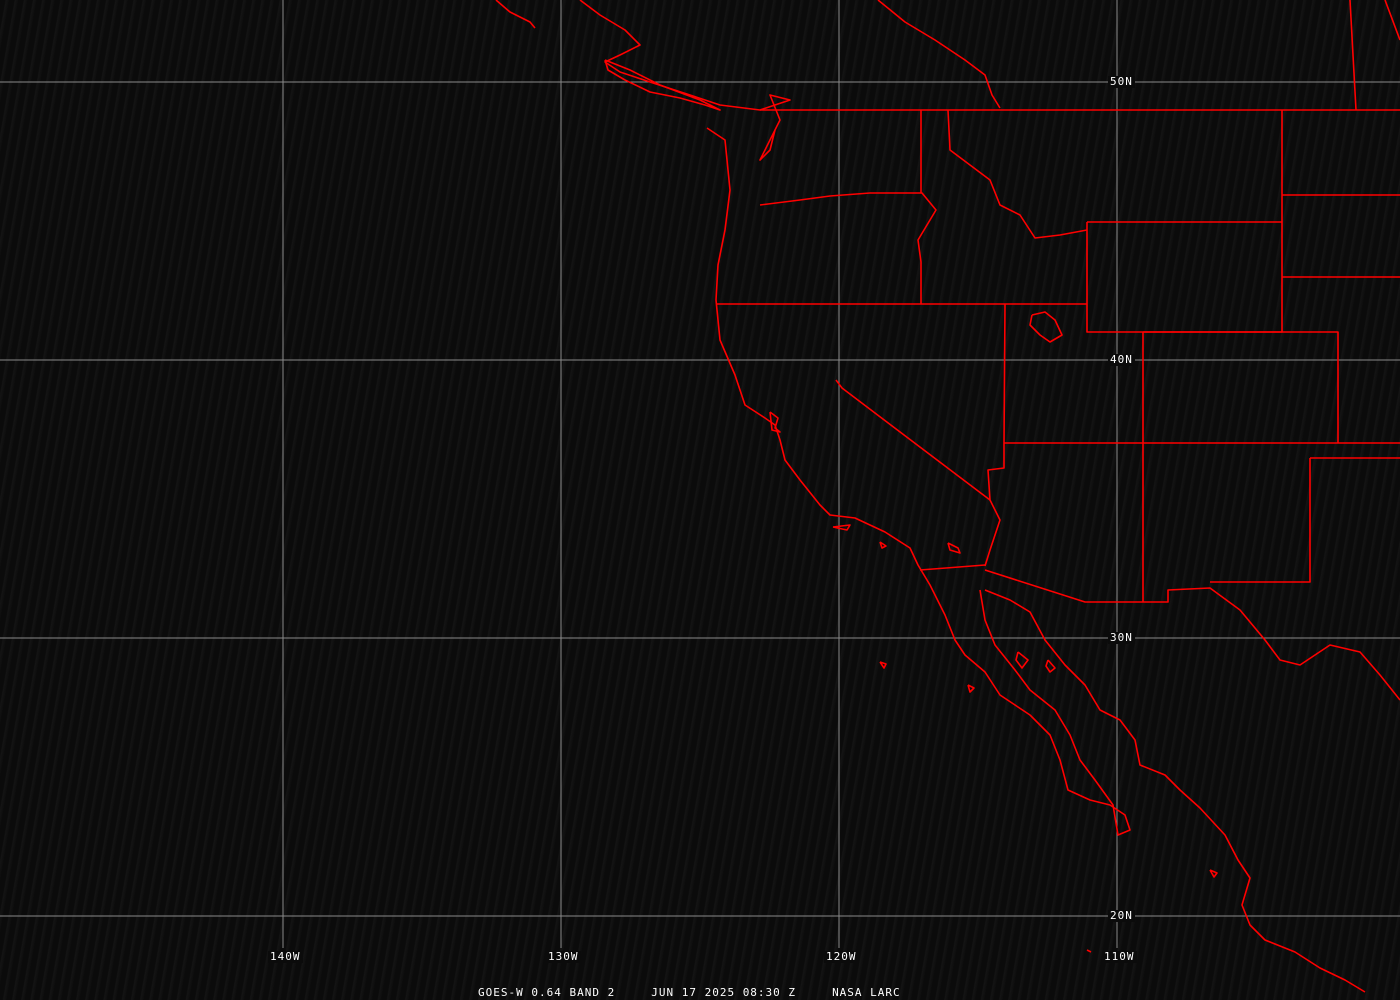 The width and height of the screenshot is (1400, 1000). Describe the element at coordinates (547, 992) in the screenshot. I see `caption-product: GOES-W 0.64 BAND 2` at that location.